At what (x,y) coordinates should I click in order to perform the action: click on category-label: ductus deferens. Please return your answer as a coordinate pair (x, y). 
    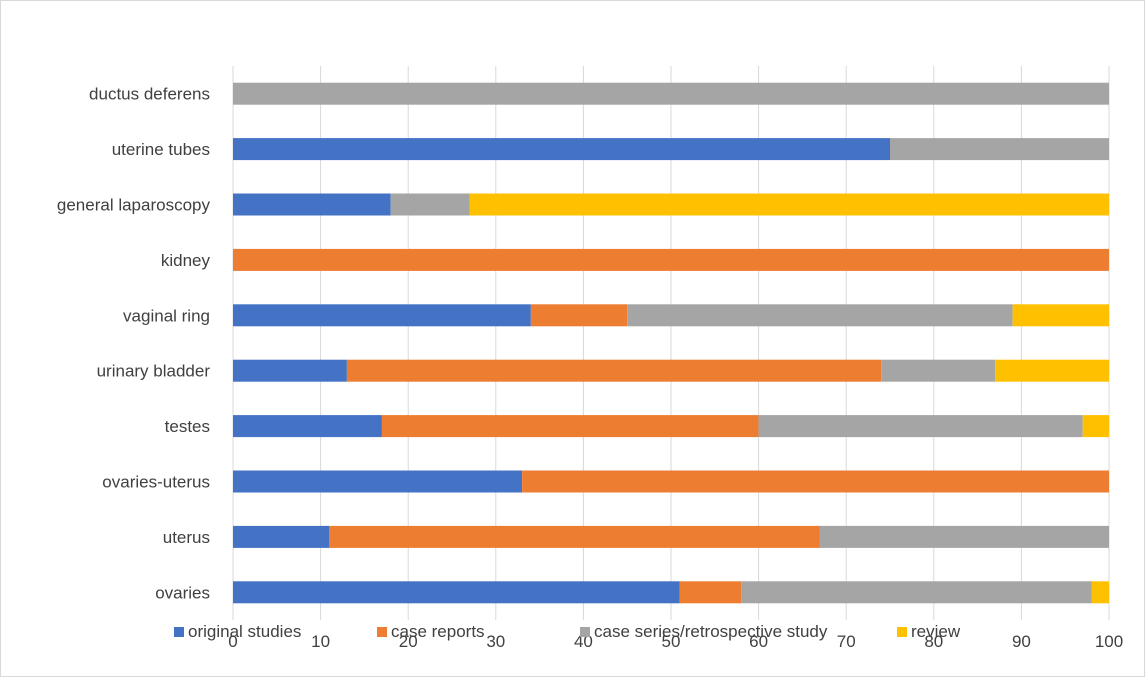
    Looking at the image, I should click on (149, 94).